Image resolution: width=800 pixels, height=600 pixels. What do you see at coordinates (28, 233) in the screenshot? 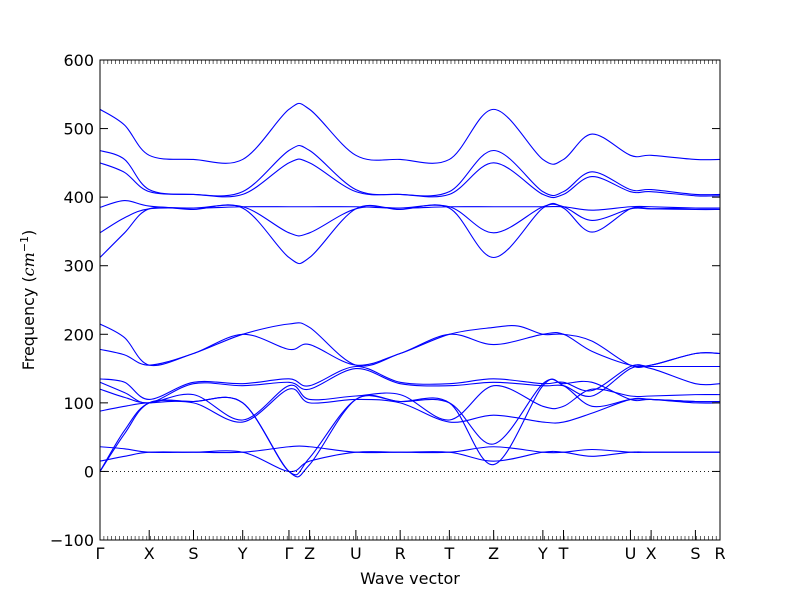
I see `y-label-suffix: )` at bounding box center [28, 233].